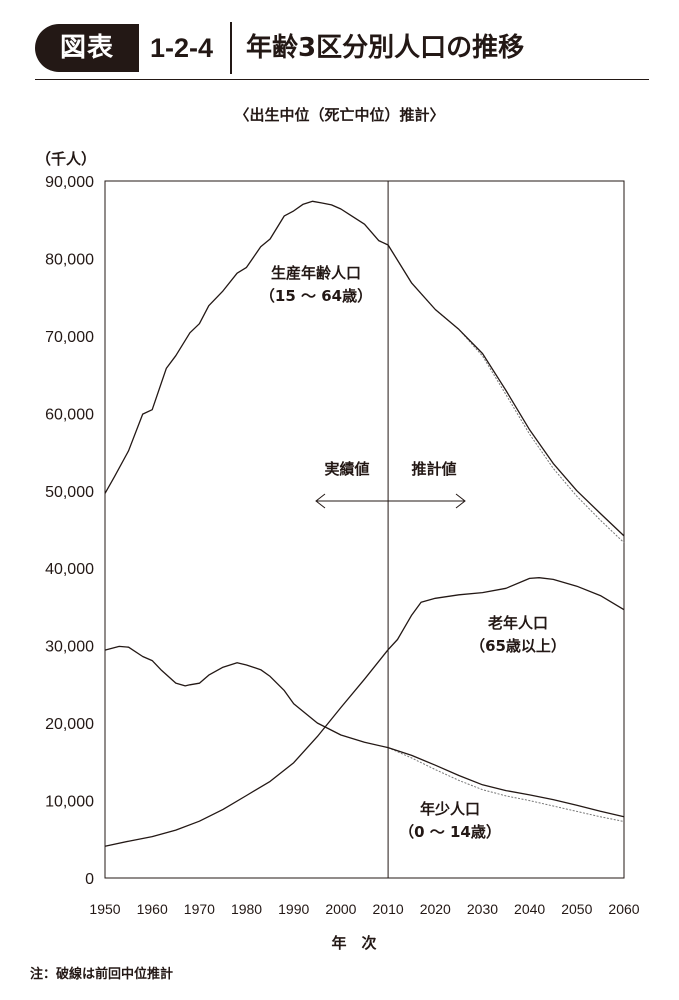 This screenshot has height=1000, width=679. What do you see at coordinates (316, 273) in the screenshot?
I see `series-label-working-age: 生産年齢人口` at bounding box center [316, 273].